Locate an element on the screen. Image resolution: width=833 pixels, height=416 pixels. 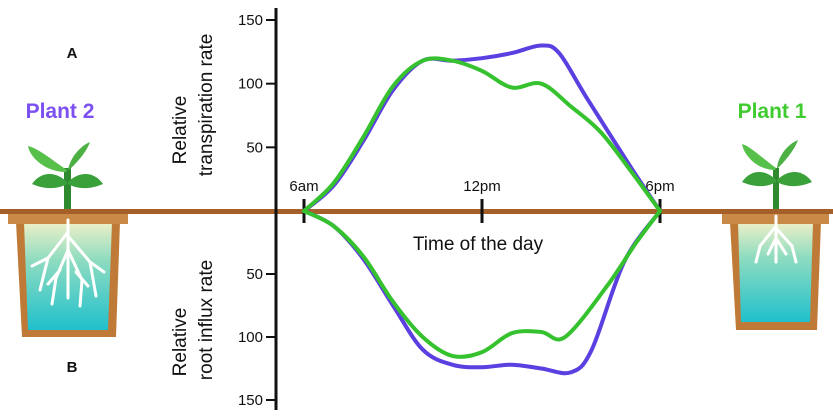
plant-1-label: Plant 1 is located at coordinates (772, 111).